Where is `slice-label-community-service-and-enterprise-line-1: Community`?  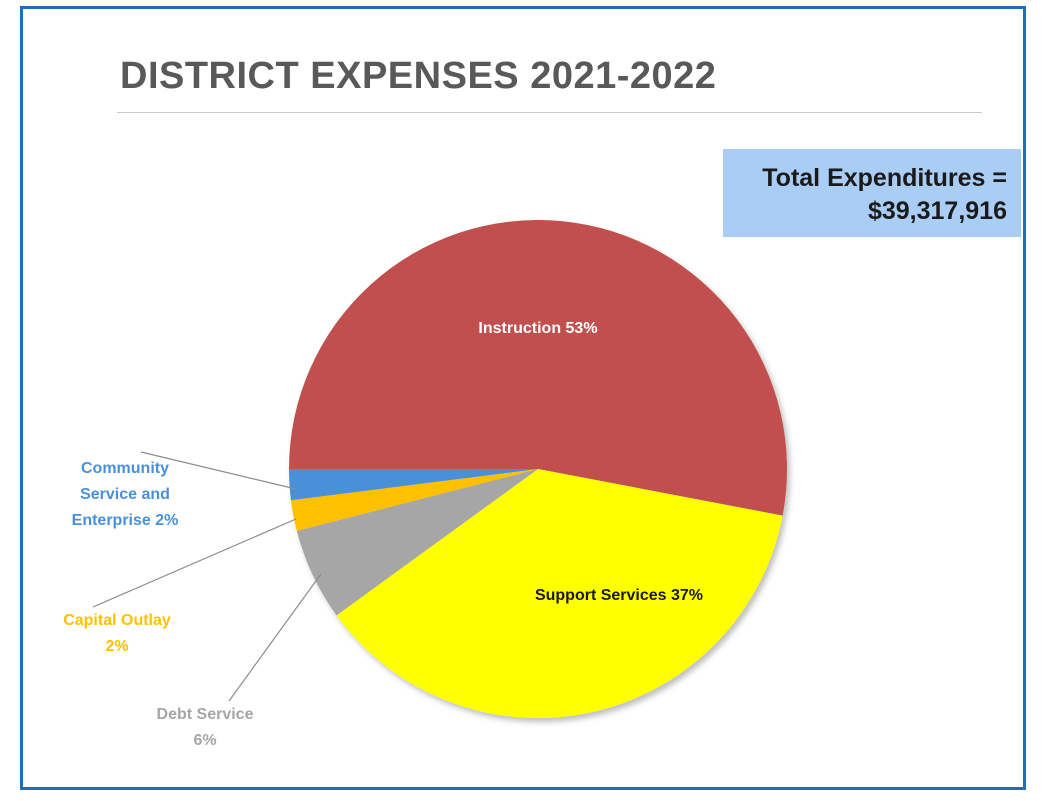
slice-label-community-service-and-enterprise-line-1: Community is located at coordinates (125, 468).